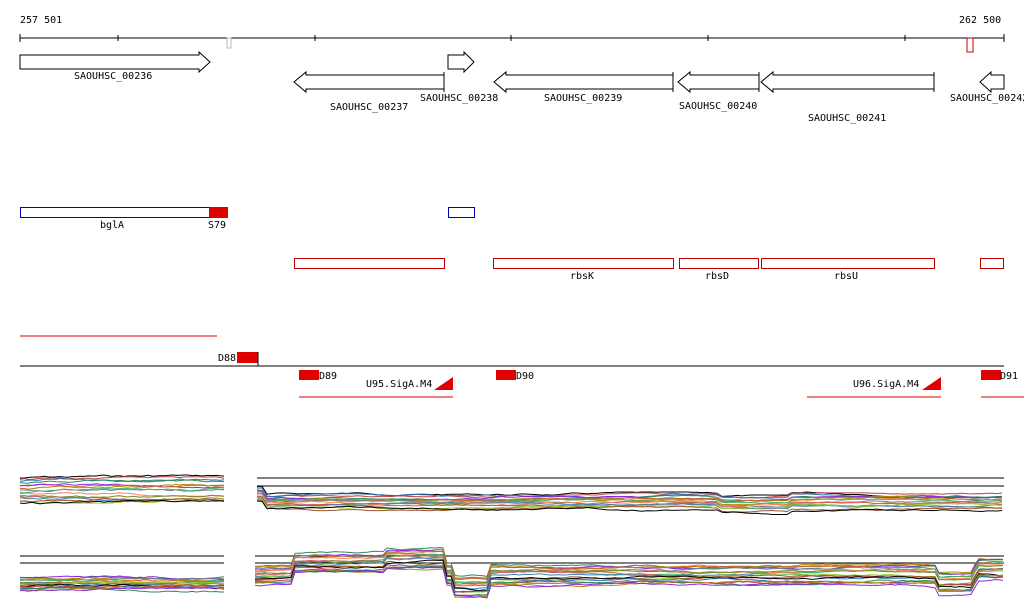 This screenshot has width=1024, height=615. What do you see at coordinates (512, 34) in the screenshot?
I see `coordinate-ruler: 257 501 262 500` at bounding box center [512, 34].